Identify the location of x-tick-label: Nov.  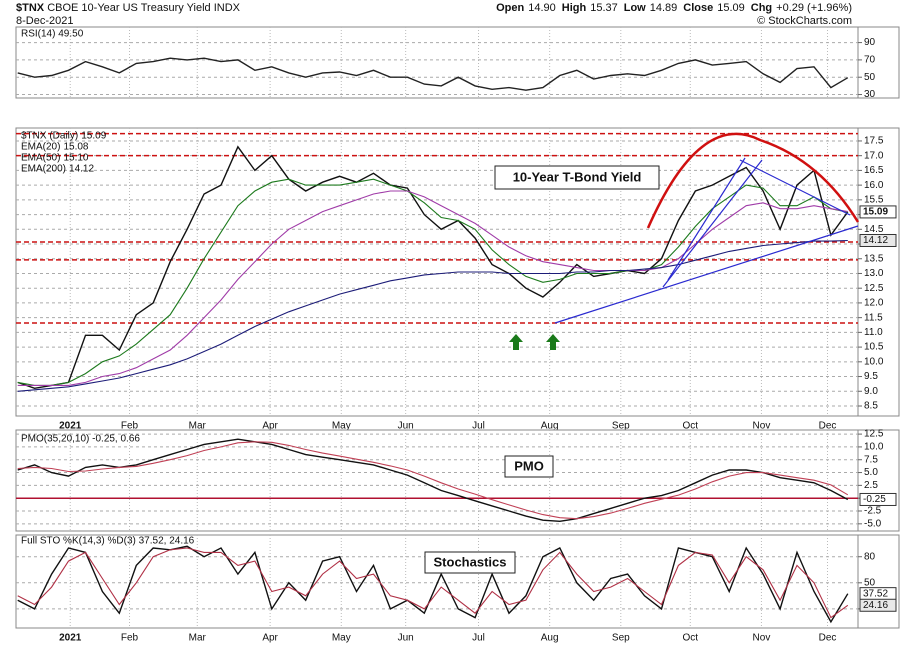
(762, 638).